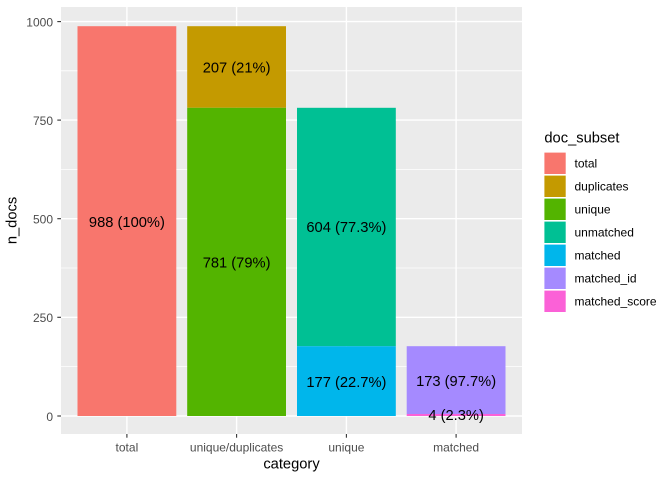 The height and width of the screenshot is (480, 672). I want to click on svg-text: 500, so click(43, 220).